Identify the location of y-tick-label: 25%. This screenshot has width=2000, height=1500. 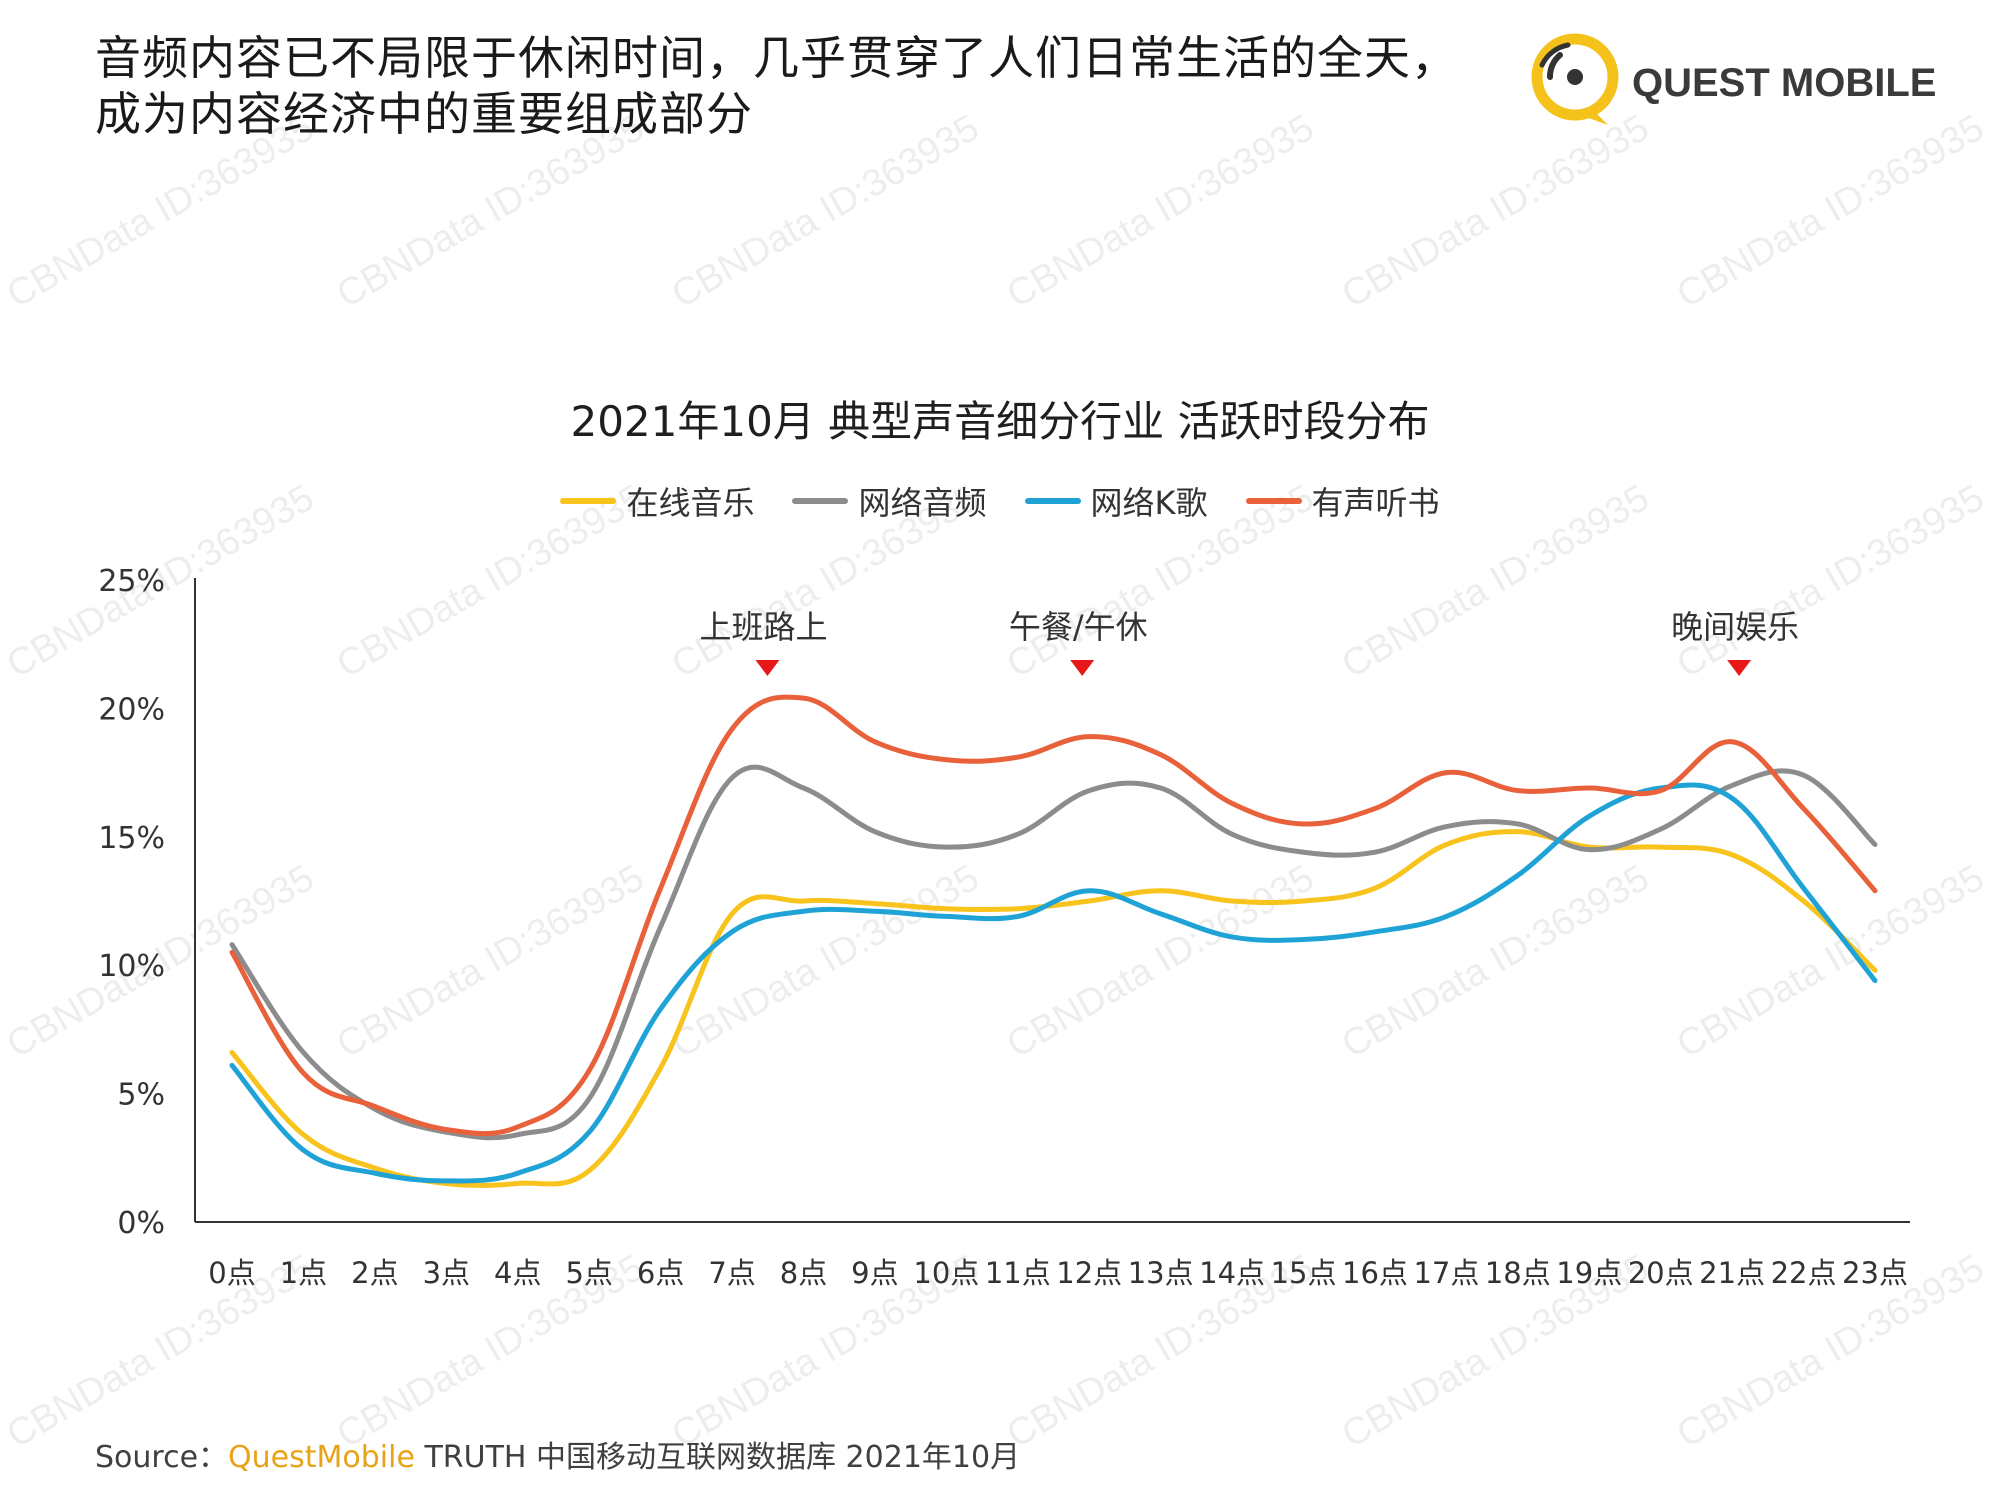
(131, 581).